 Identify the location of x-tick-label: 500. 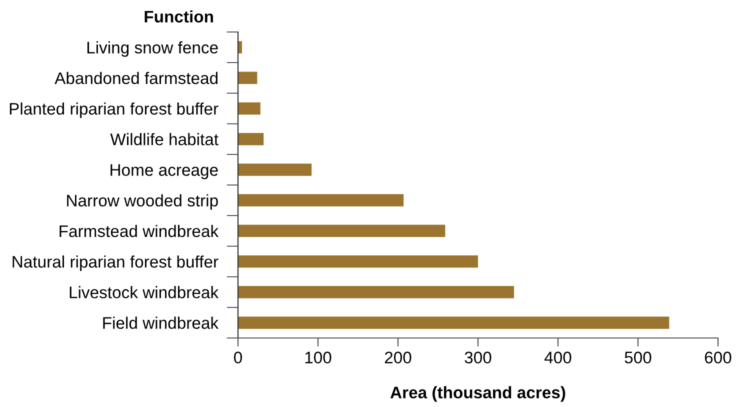
(638, 358).